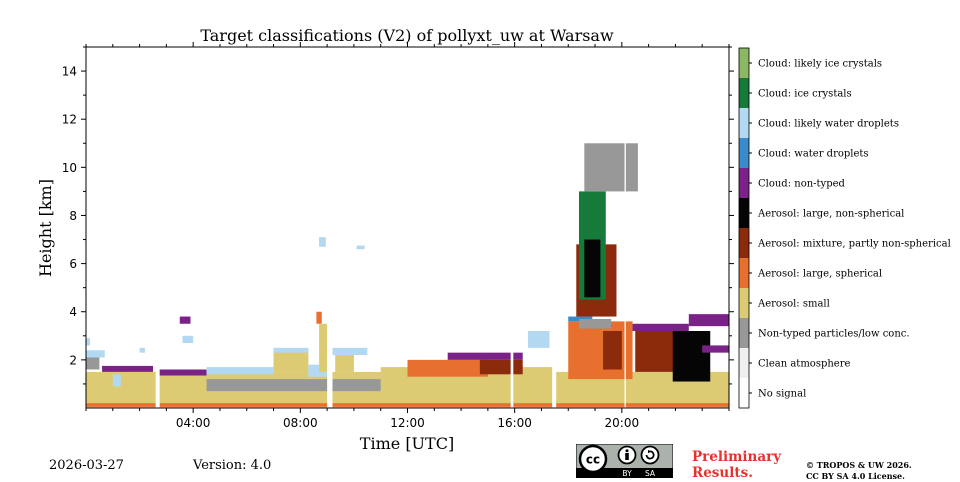 This screenshot has height=482, width=960. I want to click on preliminary-line2: Results., so click(722, 473).